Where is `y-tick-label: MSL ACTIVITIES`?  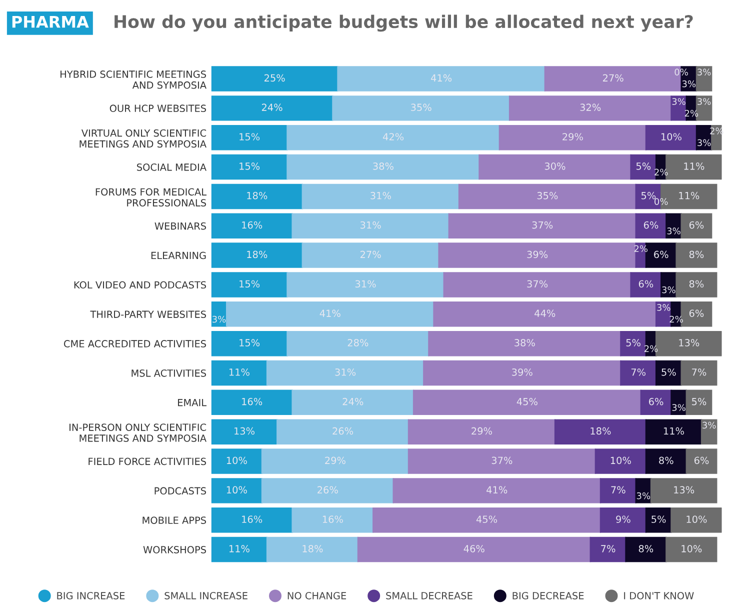 y-tick-label: MSL ACTIVITIES is located at coordinates (169, 373).